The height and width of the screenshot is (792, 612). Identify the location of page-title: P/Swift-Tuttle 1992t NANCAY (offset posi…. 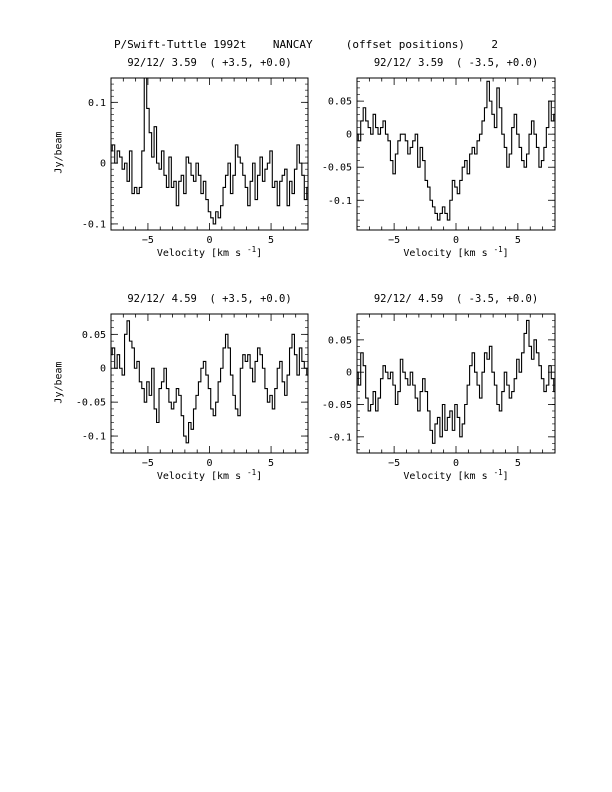
(306, 44).